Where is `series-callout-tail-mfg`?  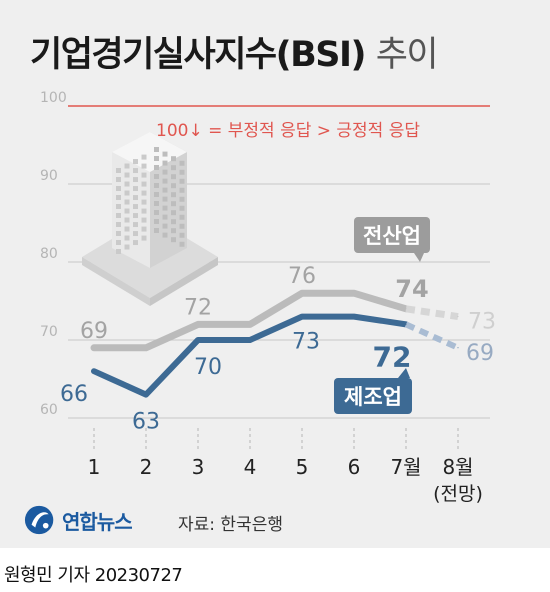
series-callout-tail-mfg is located at coordinates (404, 373).